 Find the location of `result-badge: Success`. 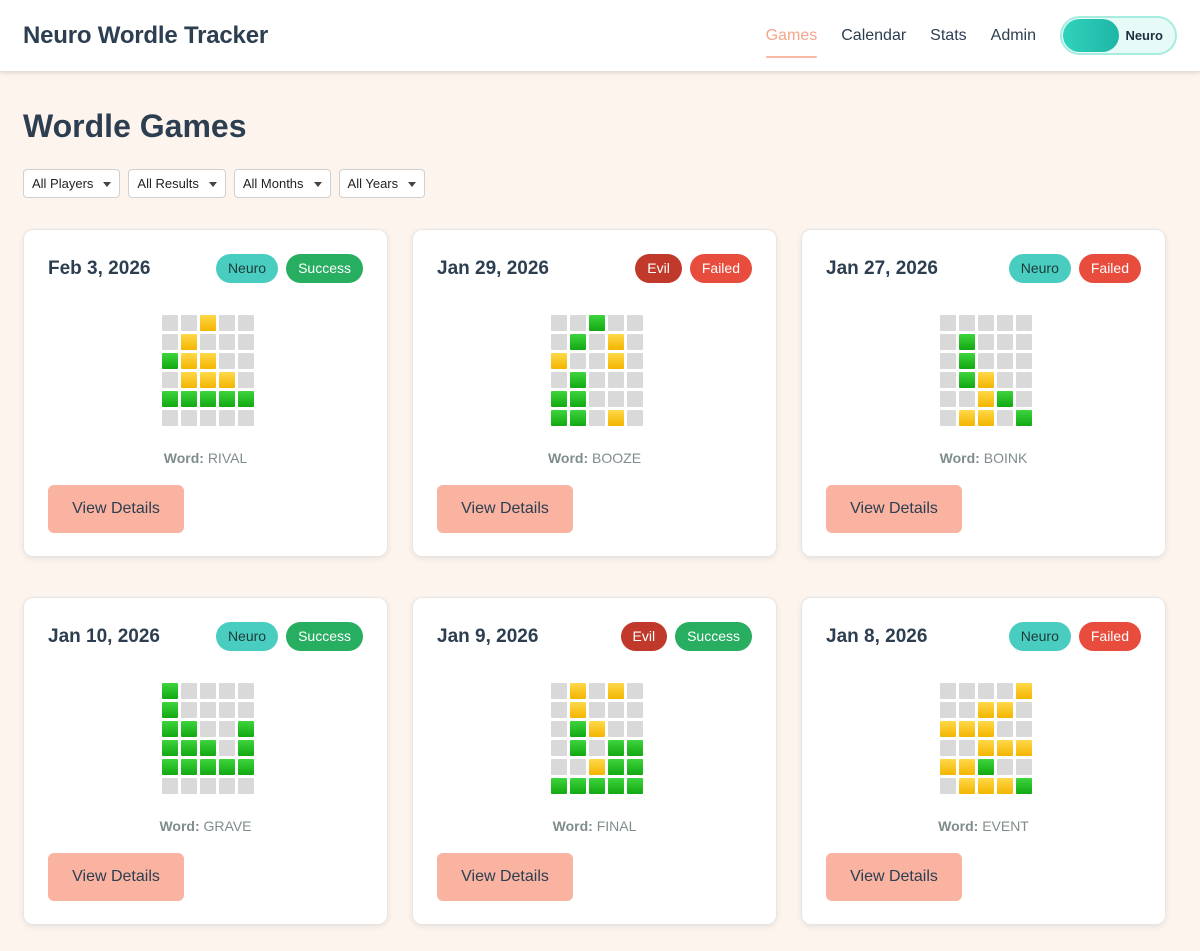

result-badge: Success is located at coordinates (713, 636).